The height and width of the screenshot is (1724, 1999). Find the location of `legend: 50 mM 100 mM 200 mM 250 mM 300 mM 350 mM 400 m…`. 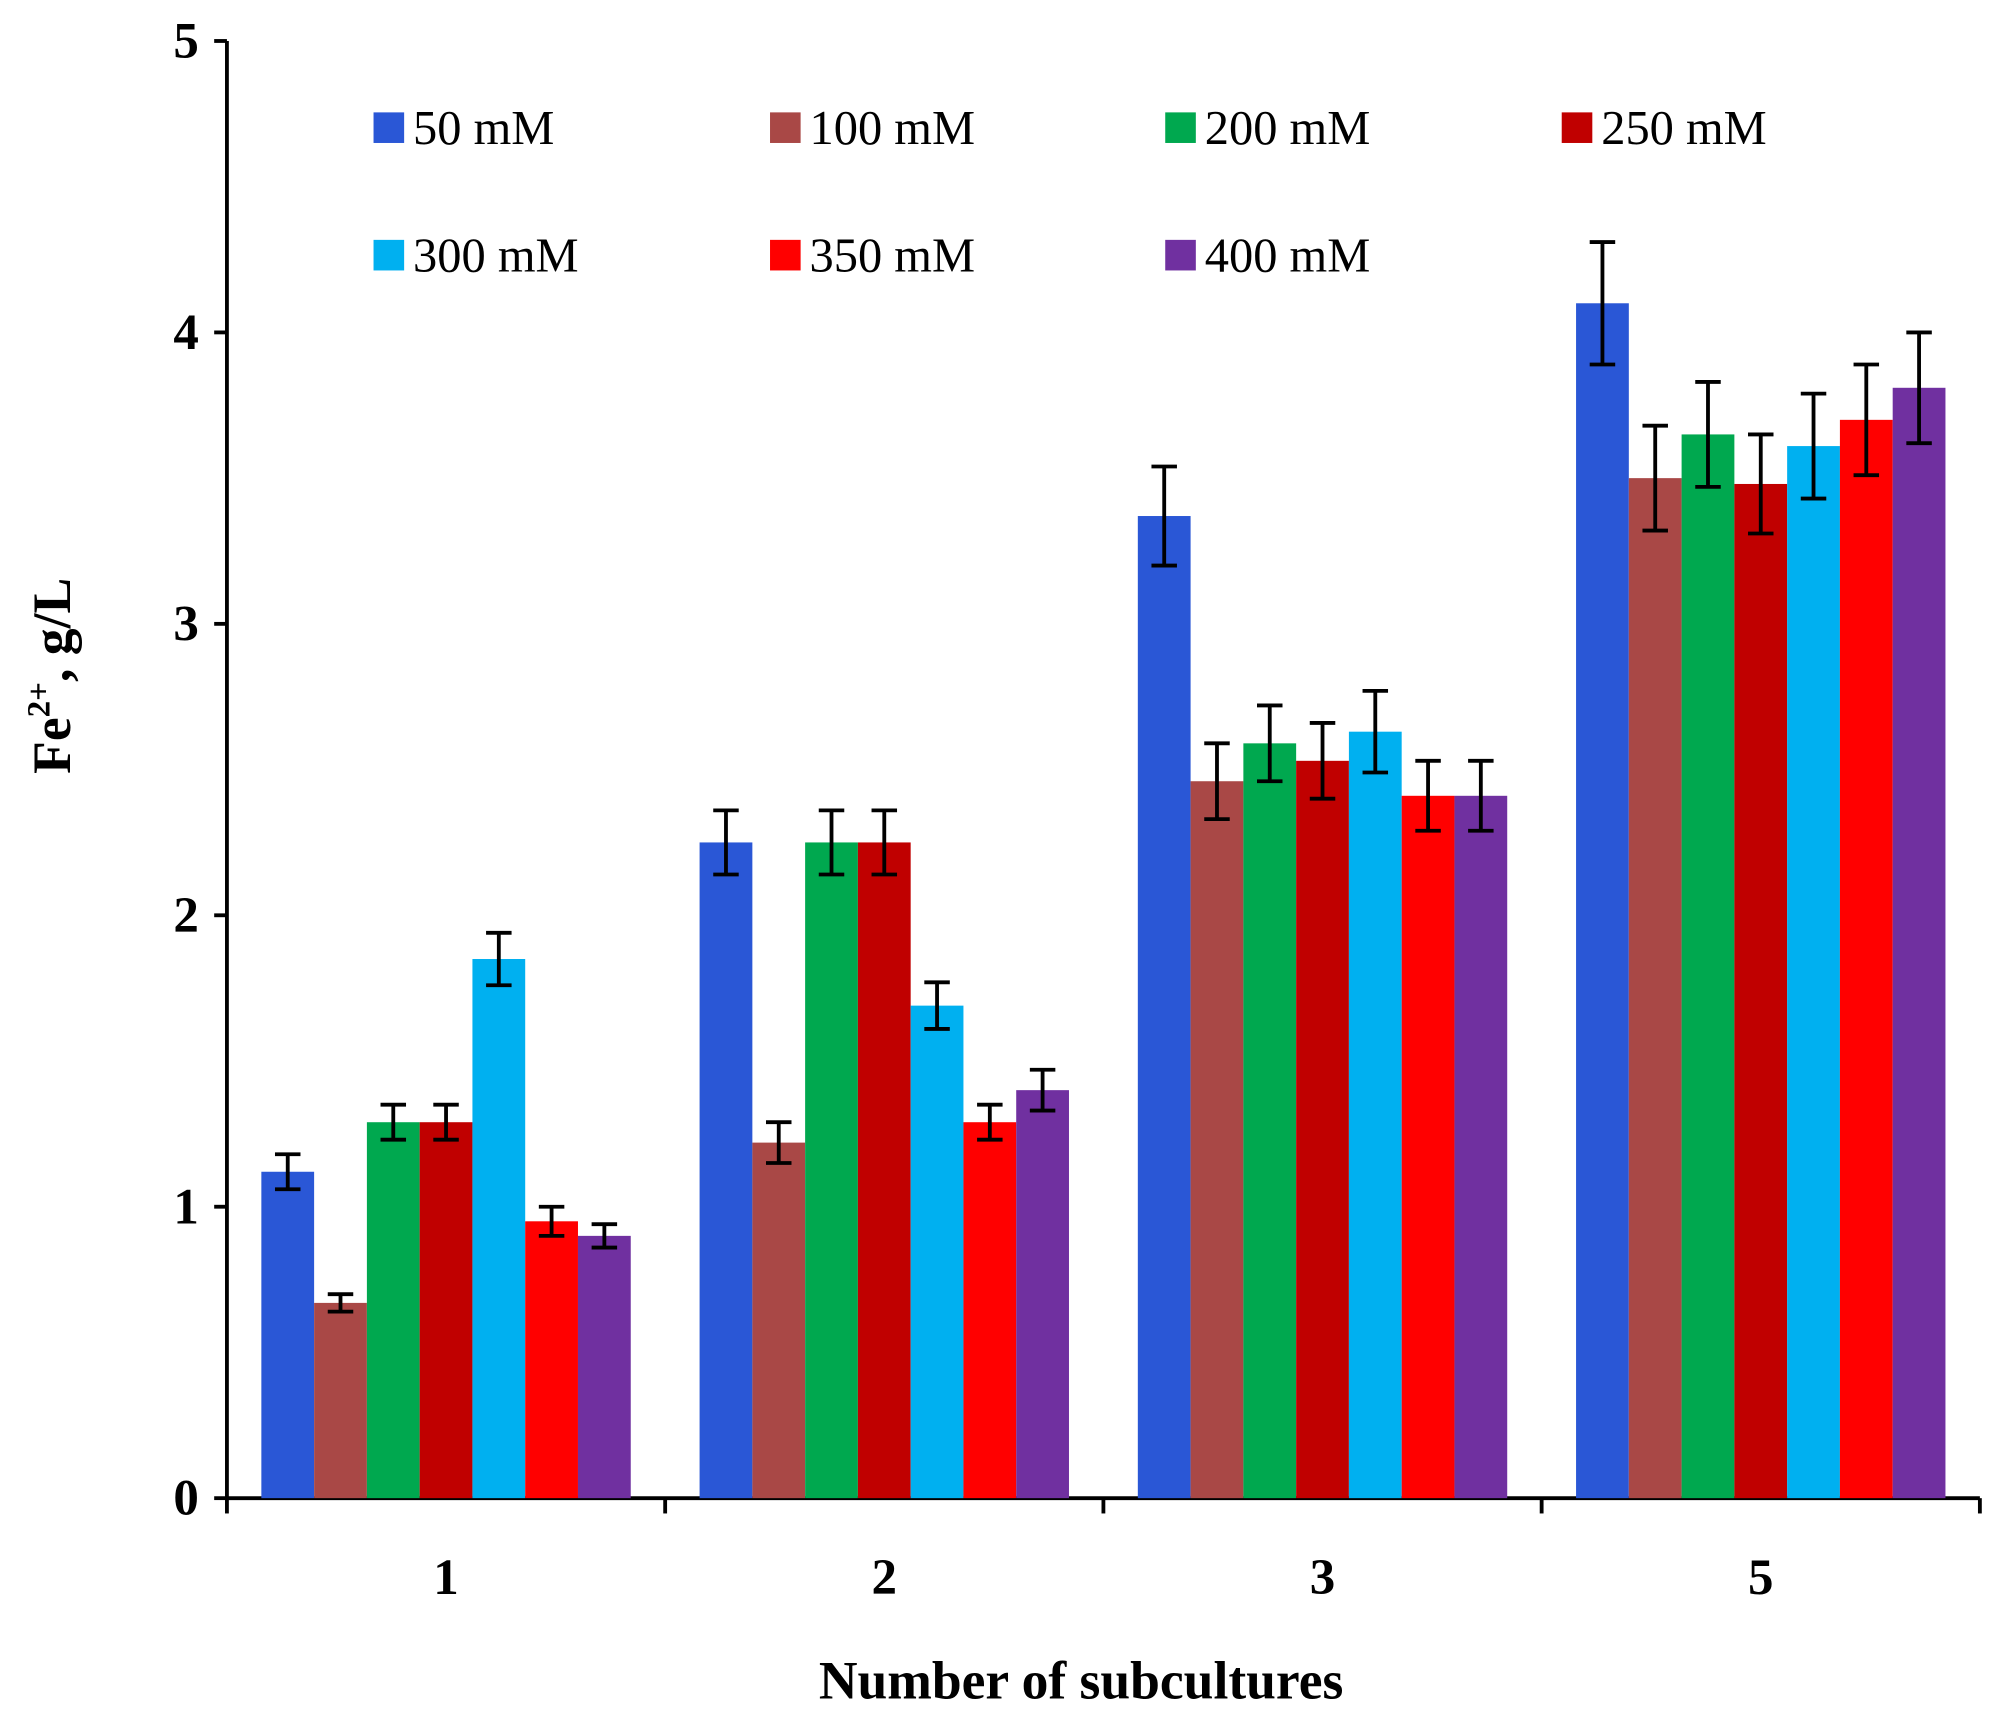

legend: 50 mM 100 mM 200 mM 250 mM 300 mM 350 mM 400 m… is located at coordinates (1070, 192).